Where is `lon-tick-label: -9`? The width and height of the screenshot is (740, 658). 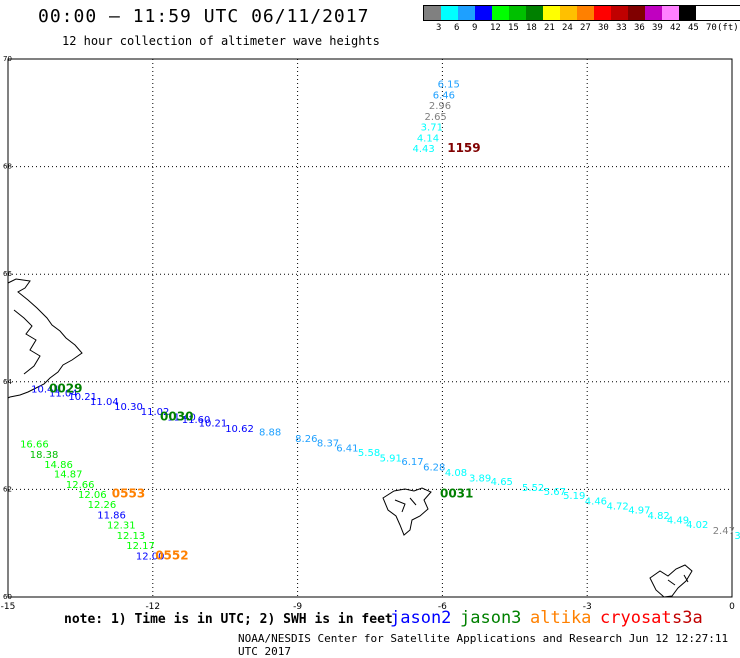
lon-tick-label: -9 is located at coordinates (297, 607).